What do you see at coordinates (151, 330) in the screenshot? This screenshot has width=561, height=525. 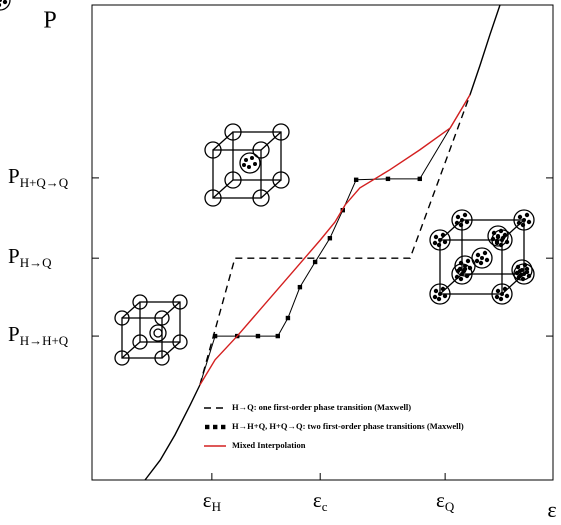 I see `hadron-cube-icon` at bounding box center [151, 330].